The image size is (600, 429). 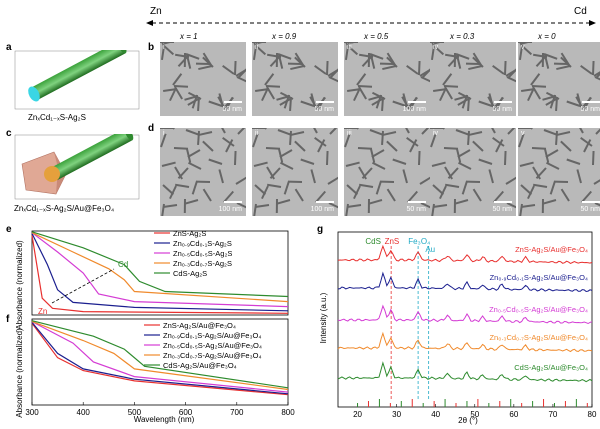 What do you see at coordinates (284, 36) in the screenshot?
I see `composition-label-1: x = 0.9` at bounding box center [284, 36].